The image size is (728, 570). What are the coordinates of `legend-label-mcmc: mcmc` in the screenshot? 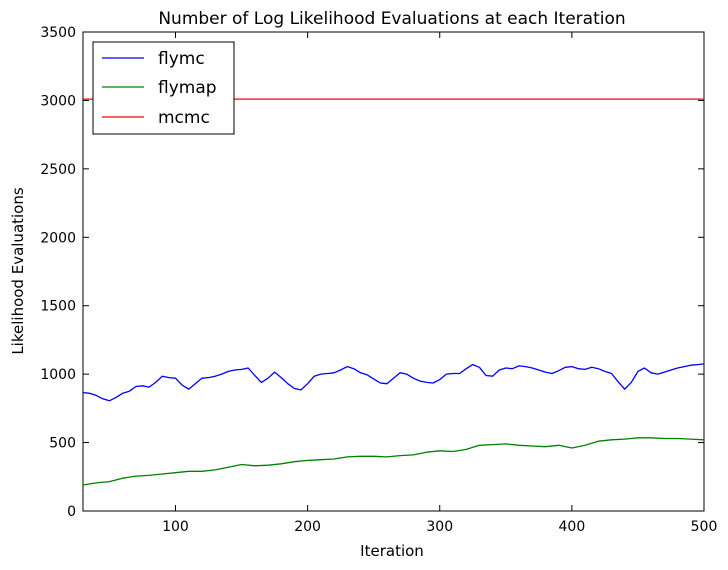 It's located at (184, 118).